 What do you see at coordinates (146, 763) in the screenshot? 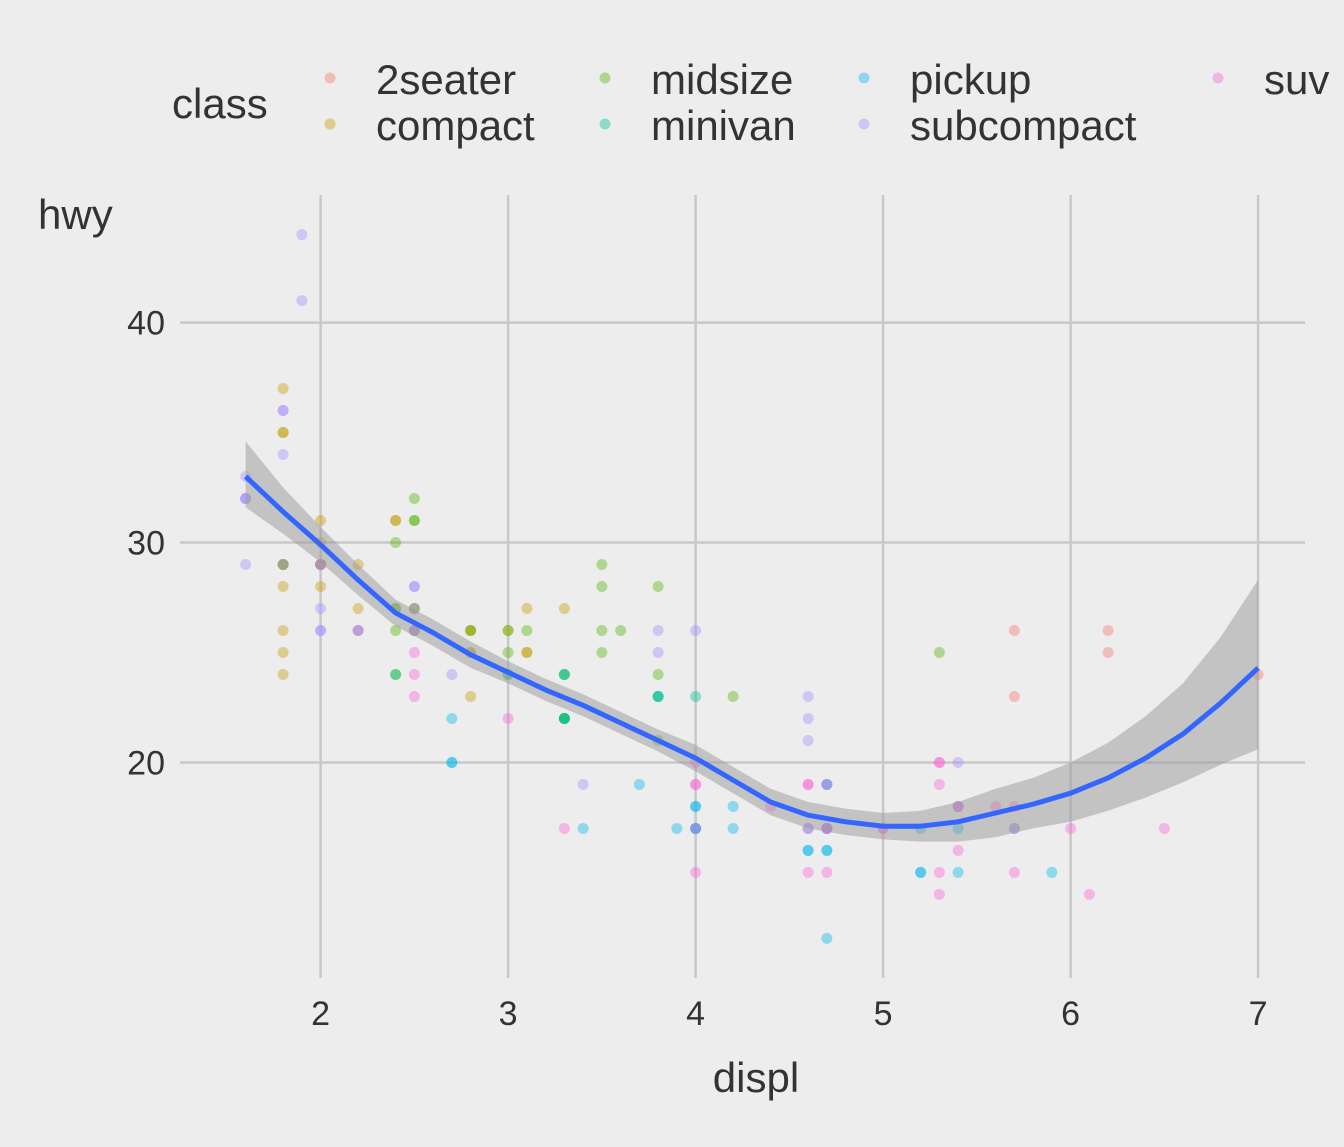
I see `y-tick-label: 20` at bounding box center [146, 763].